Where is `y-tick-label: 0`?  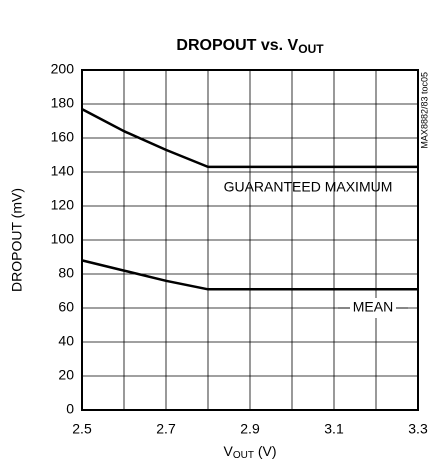
y-tick-label: 0 is located at coordinates (70, 409).